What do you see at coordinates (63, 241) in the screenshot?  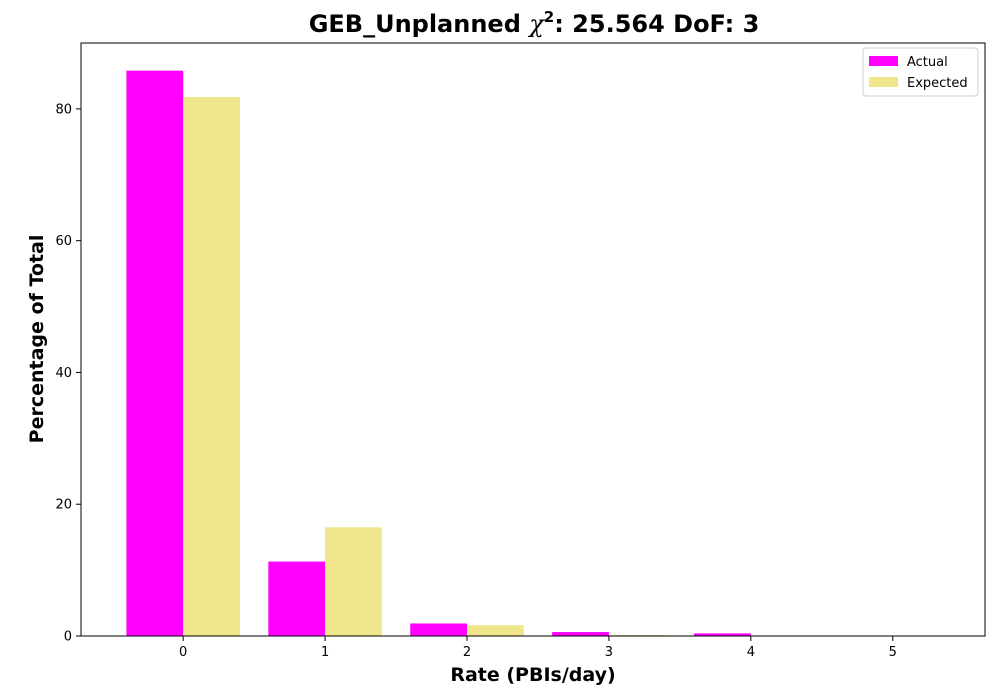 I see `y-tick-label: 60` at bounding box center [63, 241].